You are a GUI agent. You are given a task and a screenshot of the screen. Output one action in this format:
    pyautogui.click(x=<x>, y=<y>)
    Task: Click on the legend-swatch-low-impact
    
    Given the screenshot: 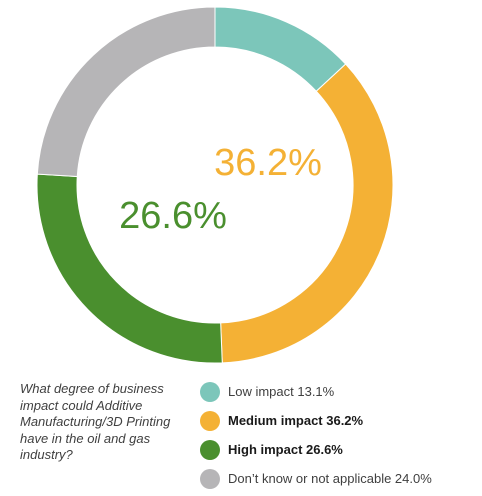 What is the action you would take?
    pyautogui.click(x=210, y=391)
    